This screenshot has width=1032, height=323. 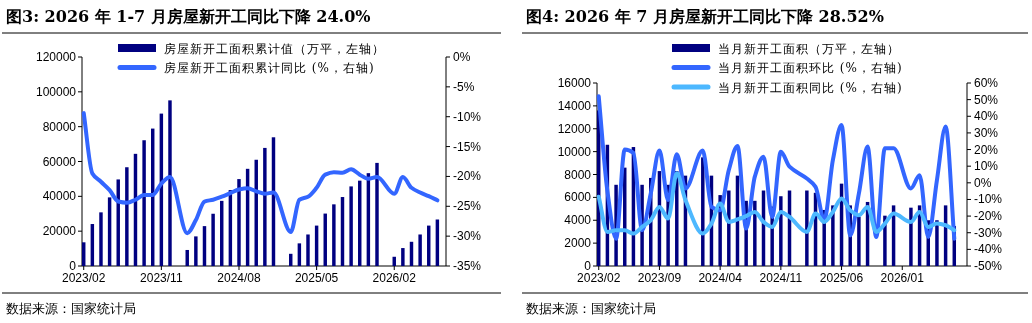 I want to click on y2-tick-label: -25%, so click(x=467, y=206).